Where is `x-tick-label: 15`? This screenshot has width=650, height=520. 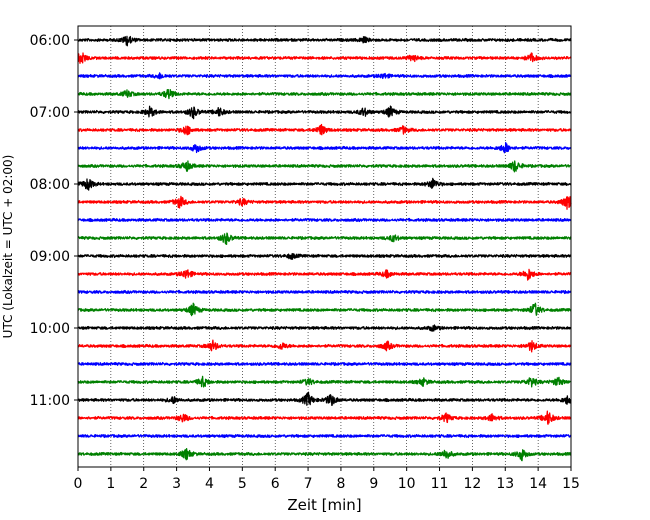
x-tick-label: 15 is located at coordinates (571, 484).